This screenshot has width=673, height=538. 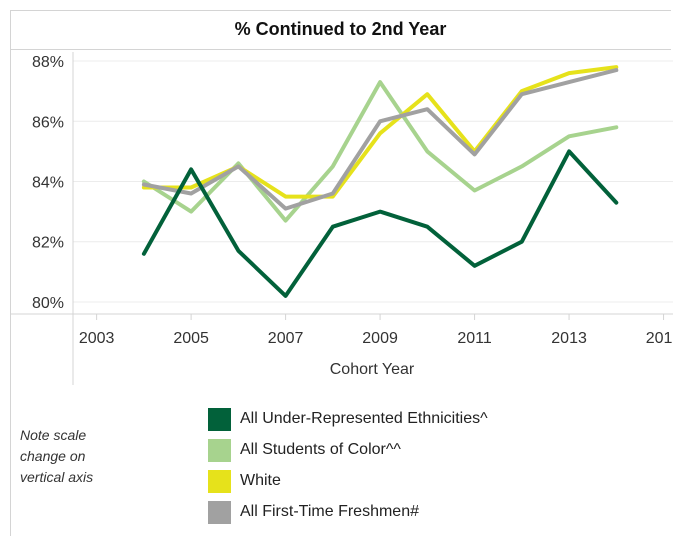 What do you see at coordinates (474, 338) in the screenshot?
I see `x-tick-label: 2011` at bounding box center [474, 338].